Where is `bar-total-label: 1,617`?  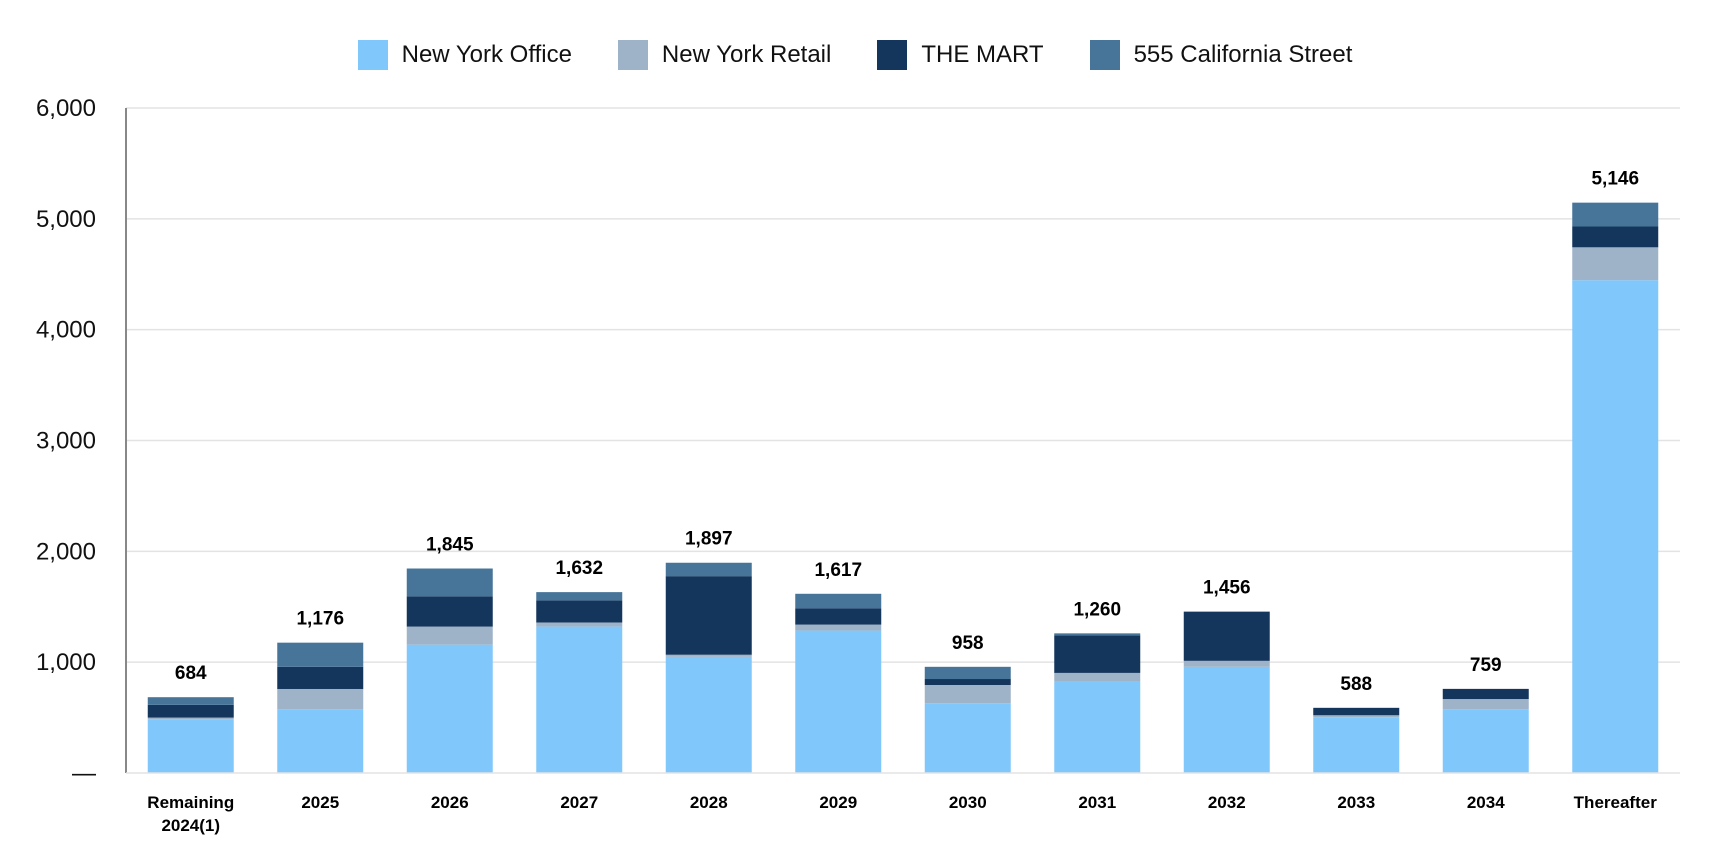
bar-total-label: 1,617 is located at coordinates (838, 570).